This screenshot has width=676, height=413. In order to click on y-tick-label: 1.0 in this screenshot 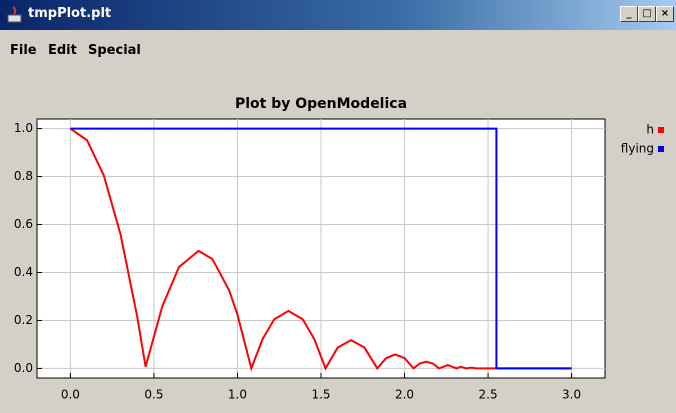, I will do `click(23, 128)`.